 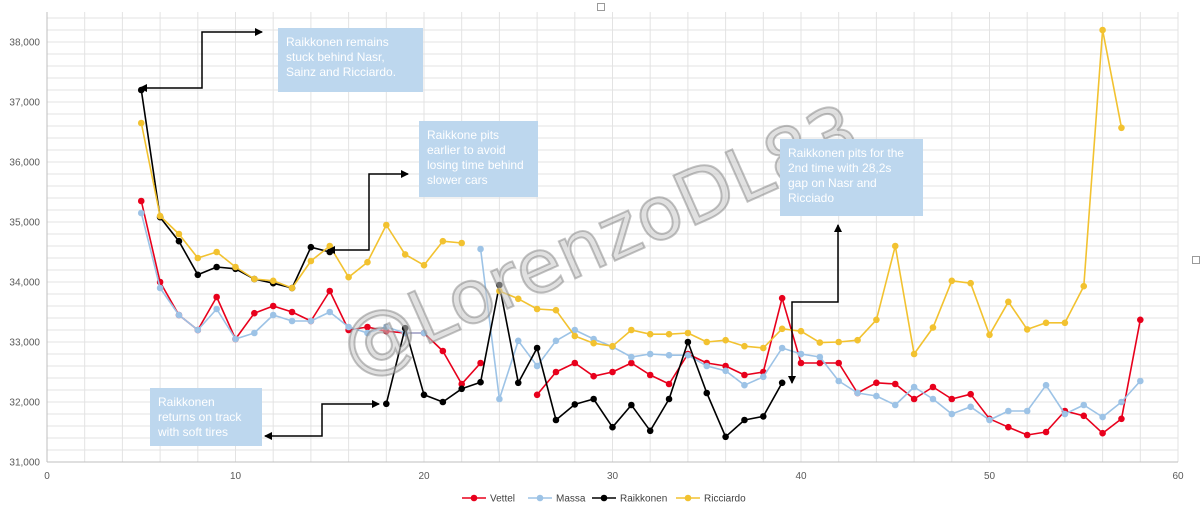 I want to click on y-tick-label: 38,000, so click(x=24, y=43).